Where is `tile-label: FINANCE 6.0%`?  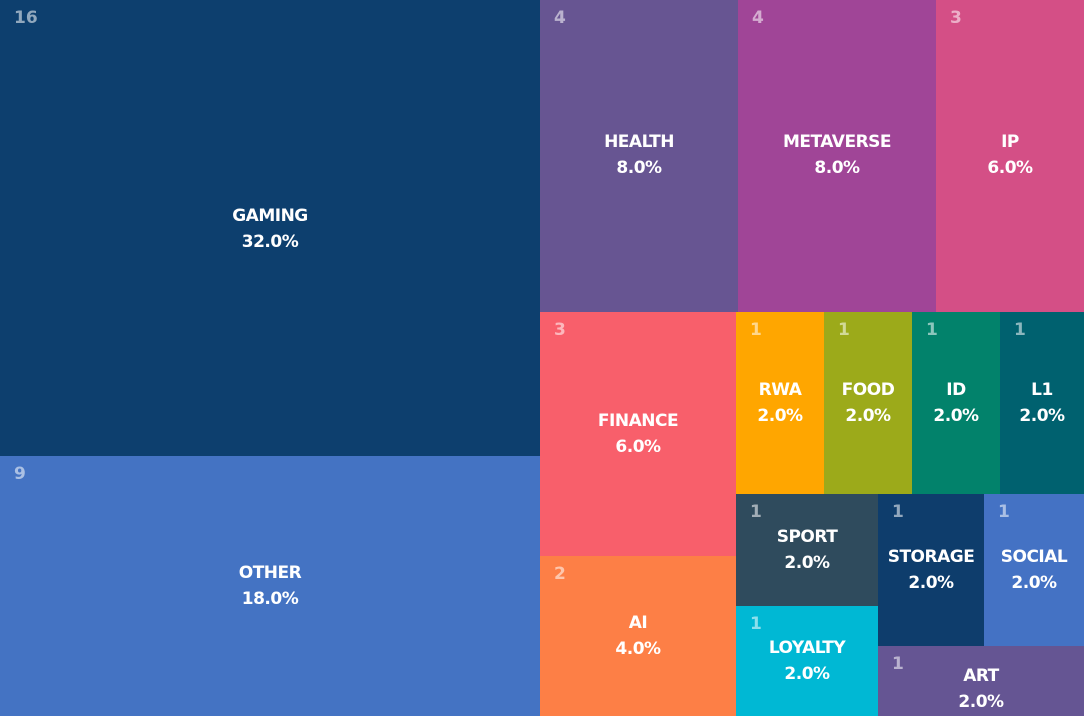
tile-label: FINANCE 6.0% is located at coordinates (638, 434).